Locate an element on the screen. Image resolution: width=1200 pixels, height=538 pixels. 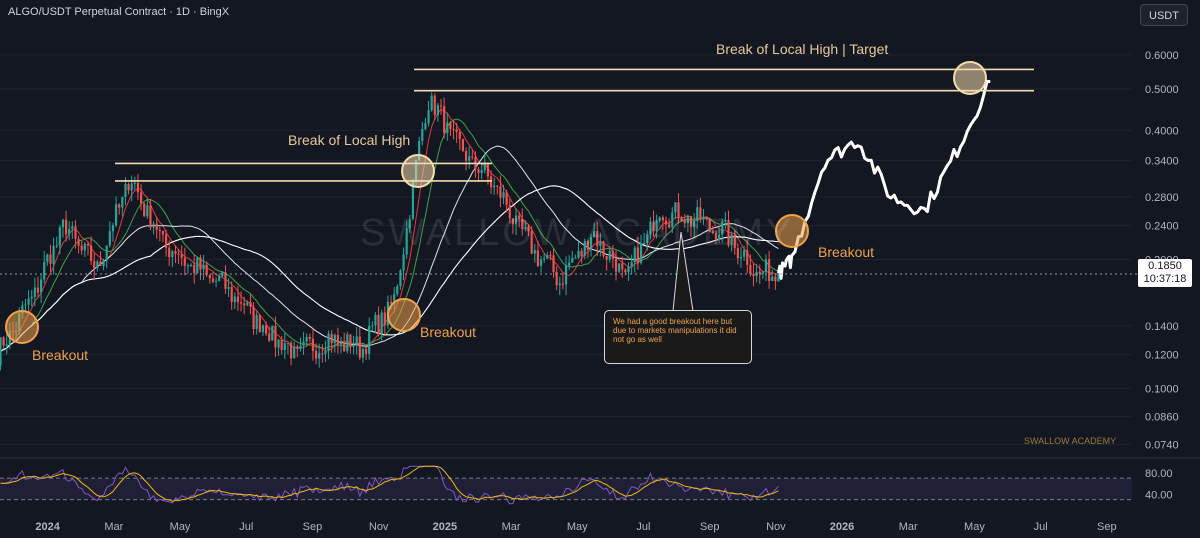
time-tick-label: Nov is located at coordinates (776, 527).